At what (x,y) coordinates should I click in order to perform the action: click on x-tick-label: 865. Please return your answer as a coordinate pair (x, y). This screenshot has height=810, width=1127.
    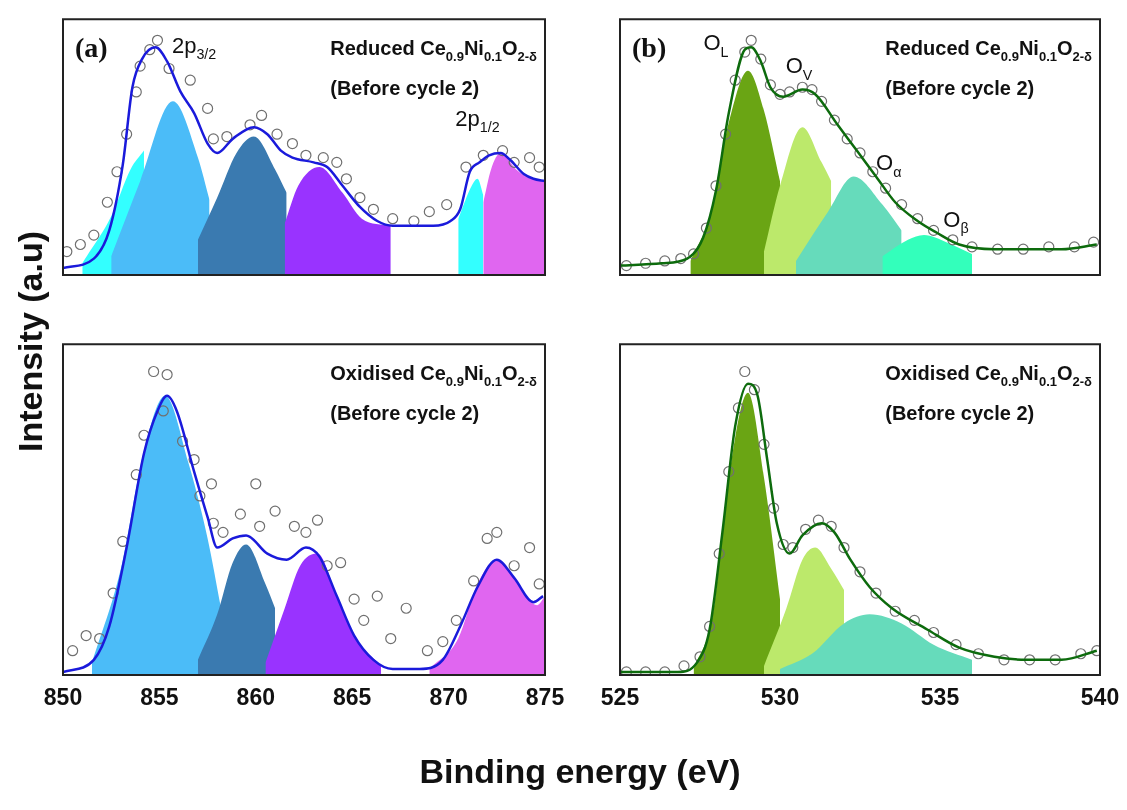
    Looking at the image, I should click on (352, 697).